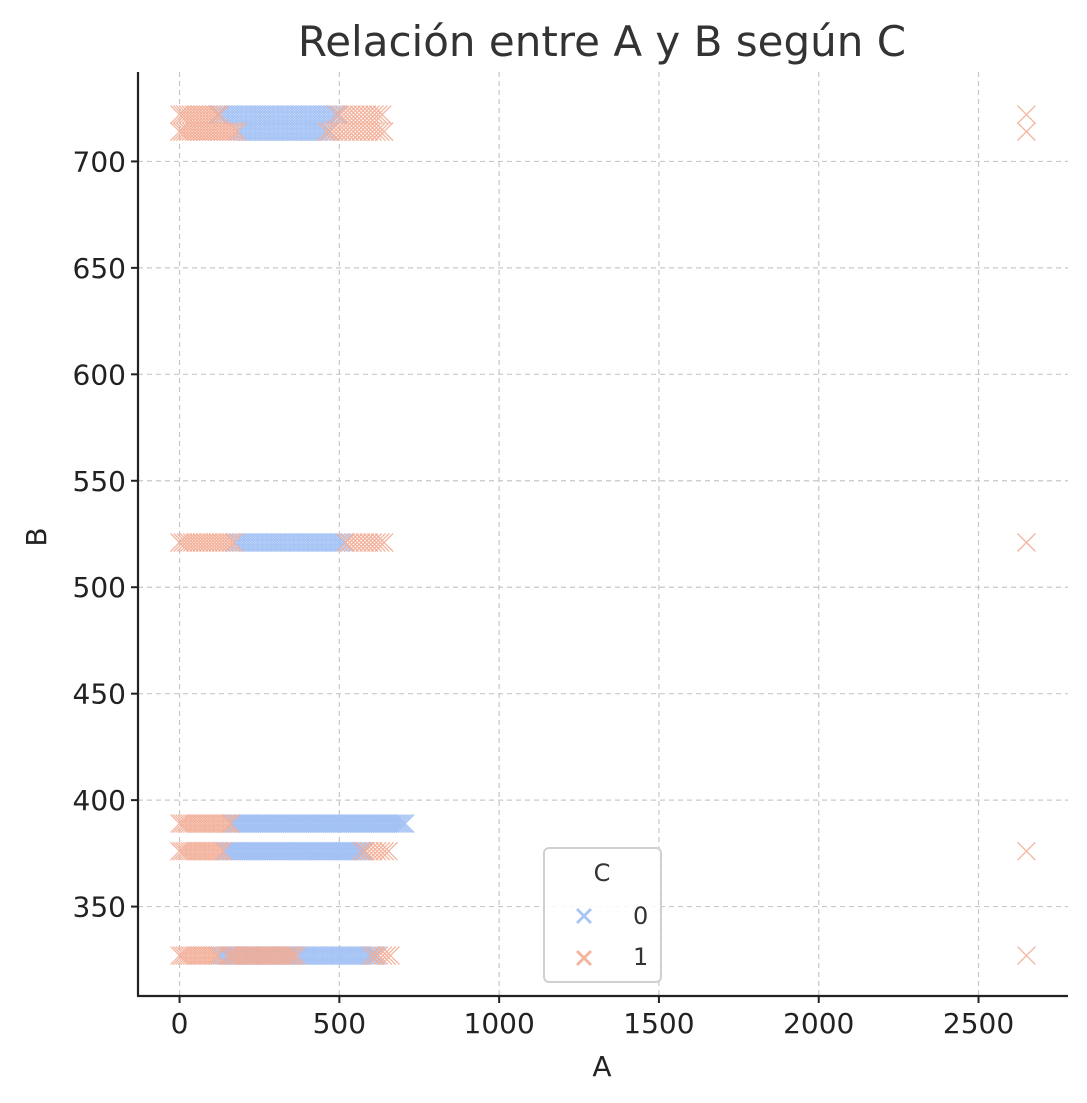  I want to click on x-tick-label: 2000, so click(818, 1023).